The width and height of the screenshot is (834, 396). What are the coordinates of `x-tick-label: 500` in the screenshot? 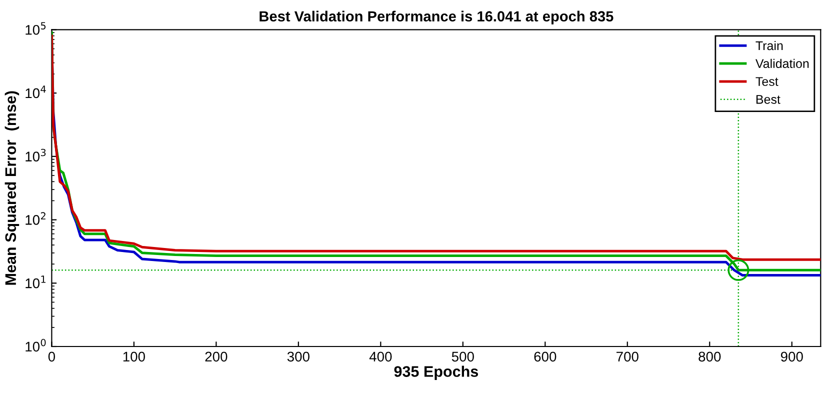 It's located at (463, 357).